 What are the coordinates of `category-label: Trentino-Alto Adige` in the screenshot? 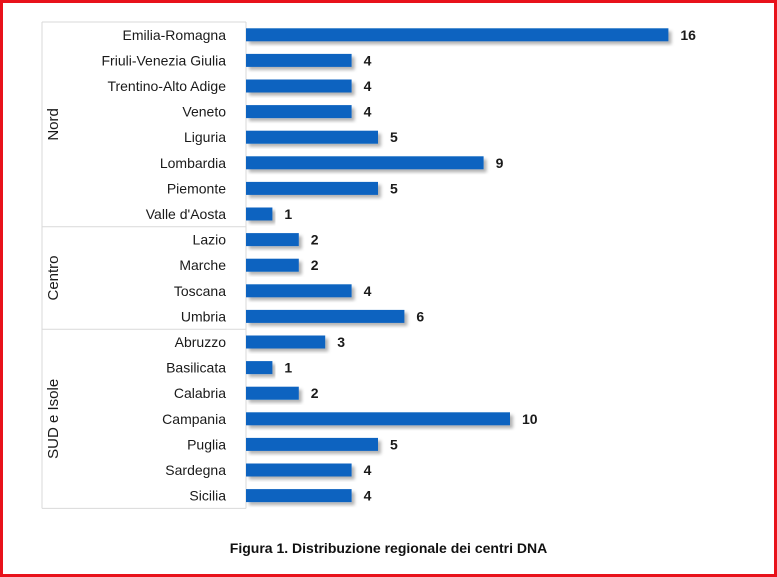 It's located at (166, 86).